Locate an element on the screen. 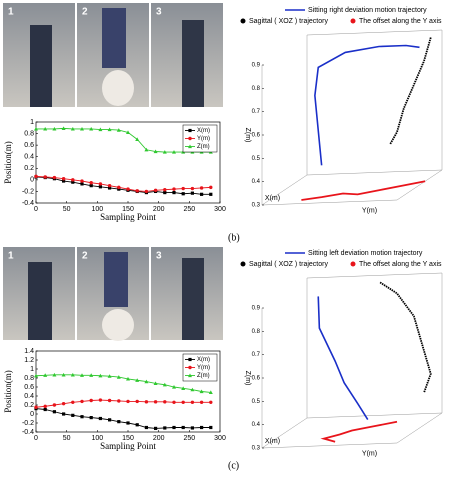  x-tick-label: 50 is located at coordinates (67, 209).